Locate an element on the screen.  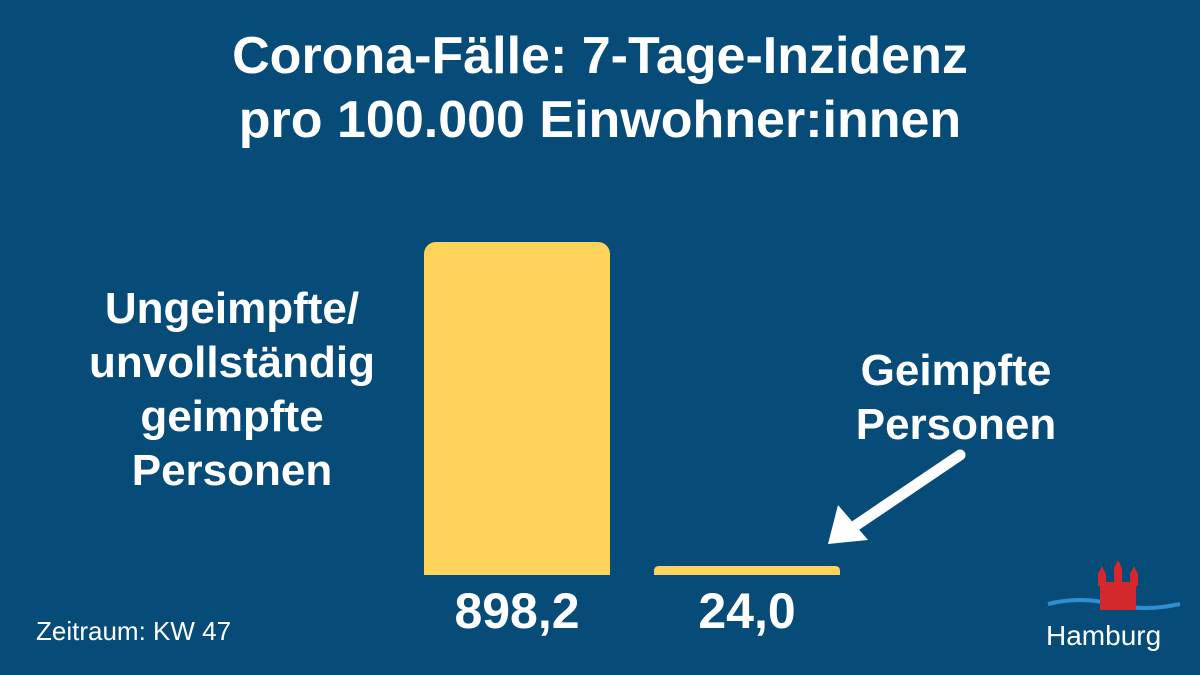
category-label: Geimpfte Personen is located at coordinates (956, 397).